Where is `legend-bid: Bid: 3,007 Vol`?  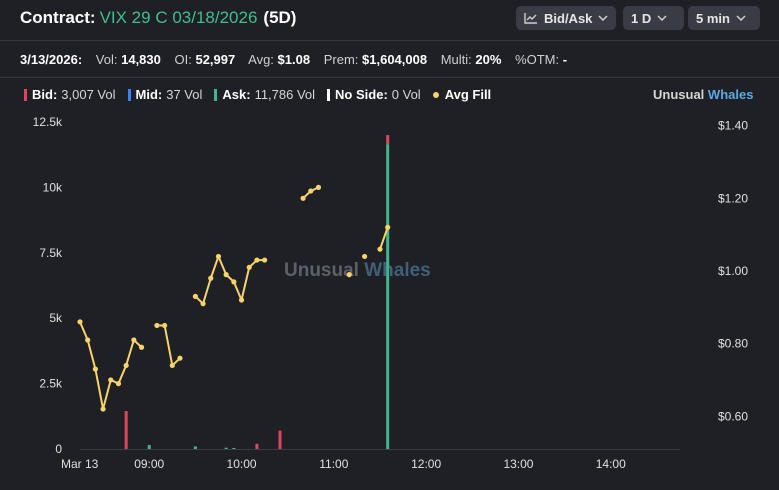 legend-bid: Bid: 3,007 Vol is located at coordinates (70, 94).